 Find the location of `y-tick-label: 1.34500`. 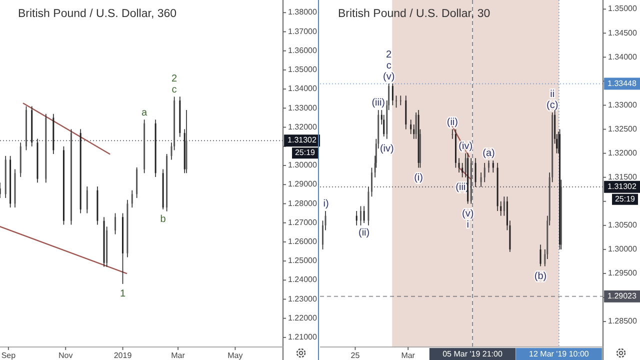

y-tick-label: 1.34500 is located at coordinates (623, 33).